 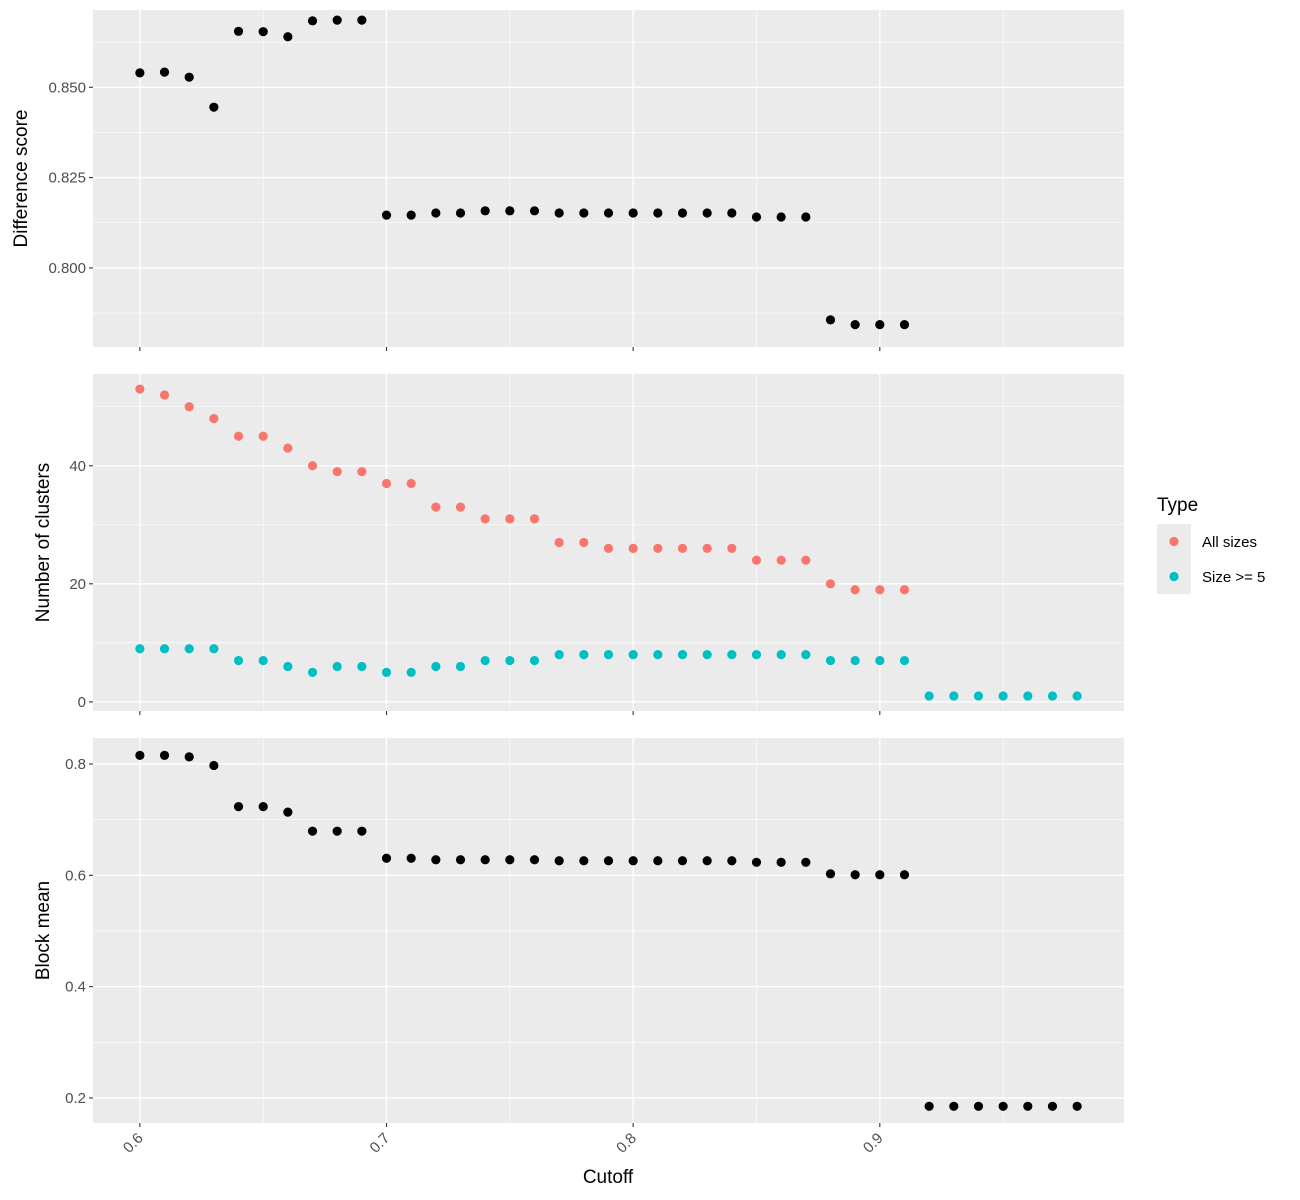 I want to click on legend-items: All sizes Size >= 5, so click(x=1211, y=559).